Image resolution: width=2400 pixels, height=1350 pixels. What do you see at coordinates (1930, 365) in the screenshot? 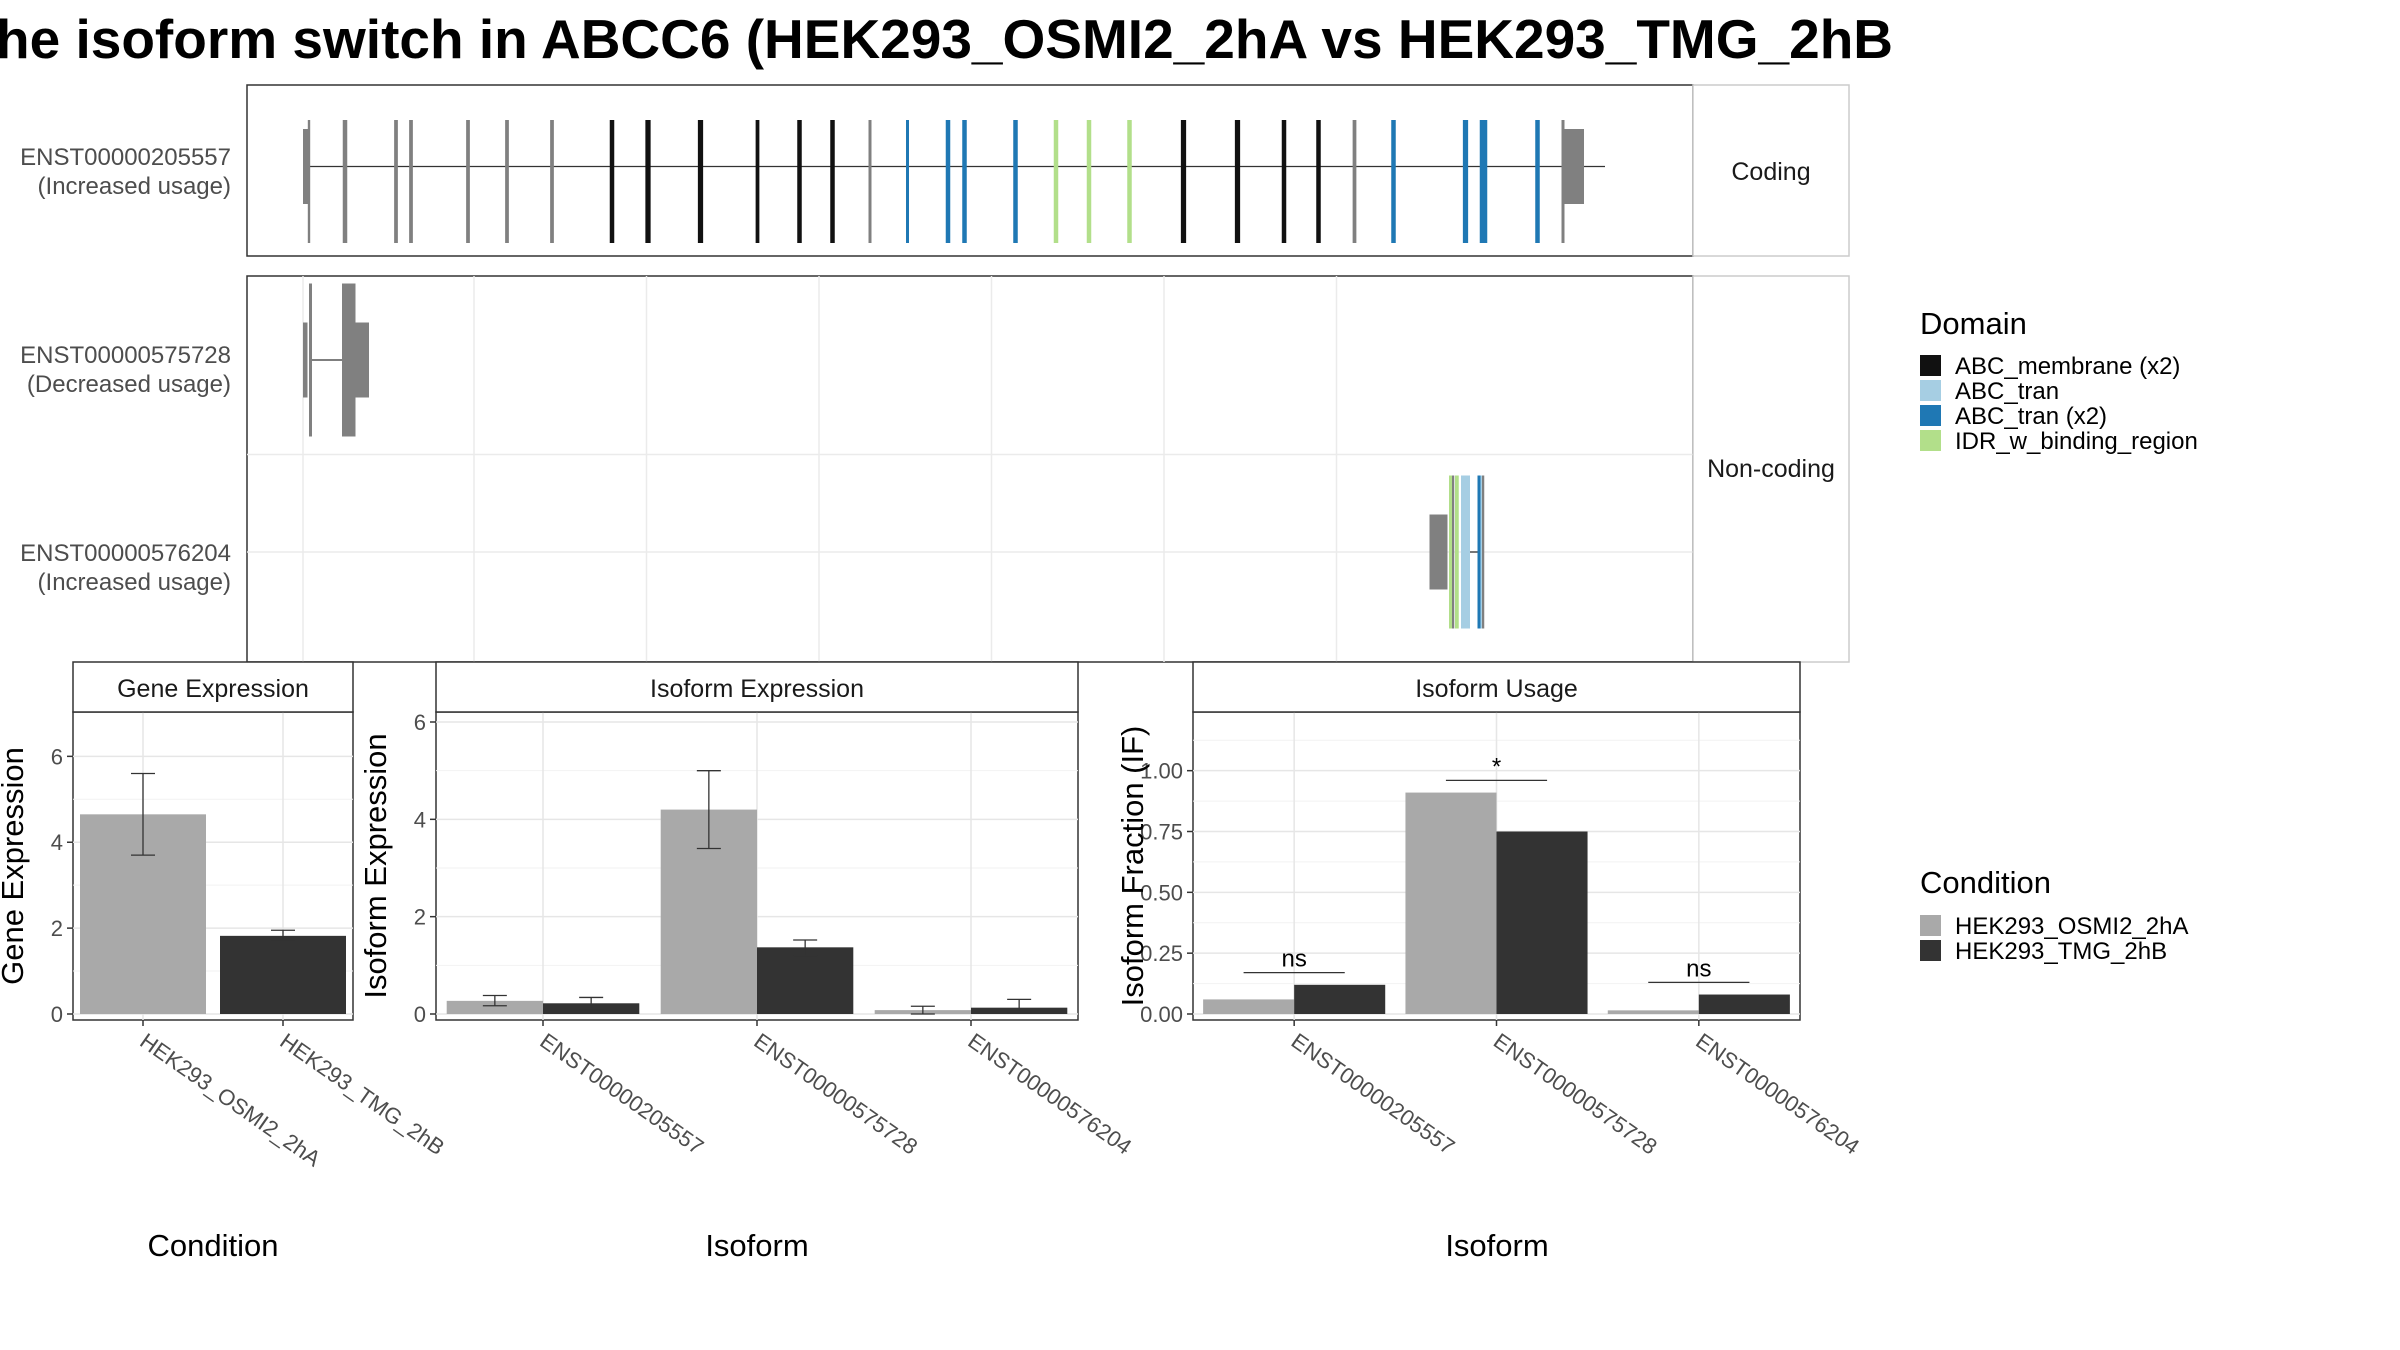
I see `legend-swatch-abc-membrane` at bounding box center [1930, 365].